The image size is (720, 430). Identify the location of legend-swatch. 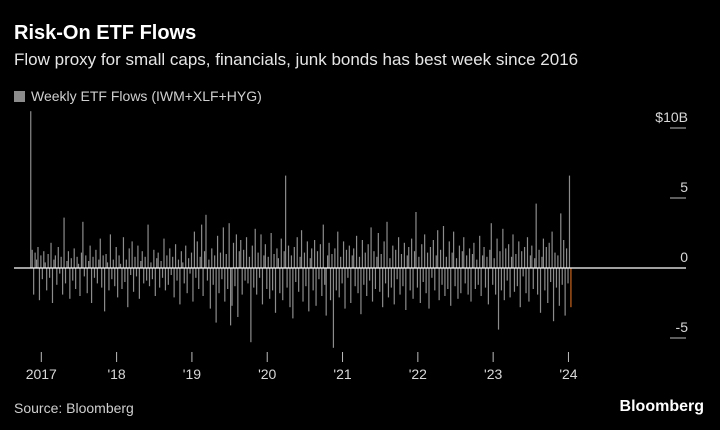
(19, 96).